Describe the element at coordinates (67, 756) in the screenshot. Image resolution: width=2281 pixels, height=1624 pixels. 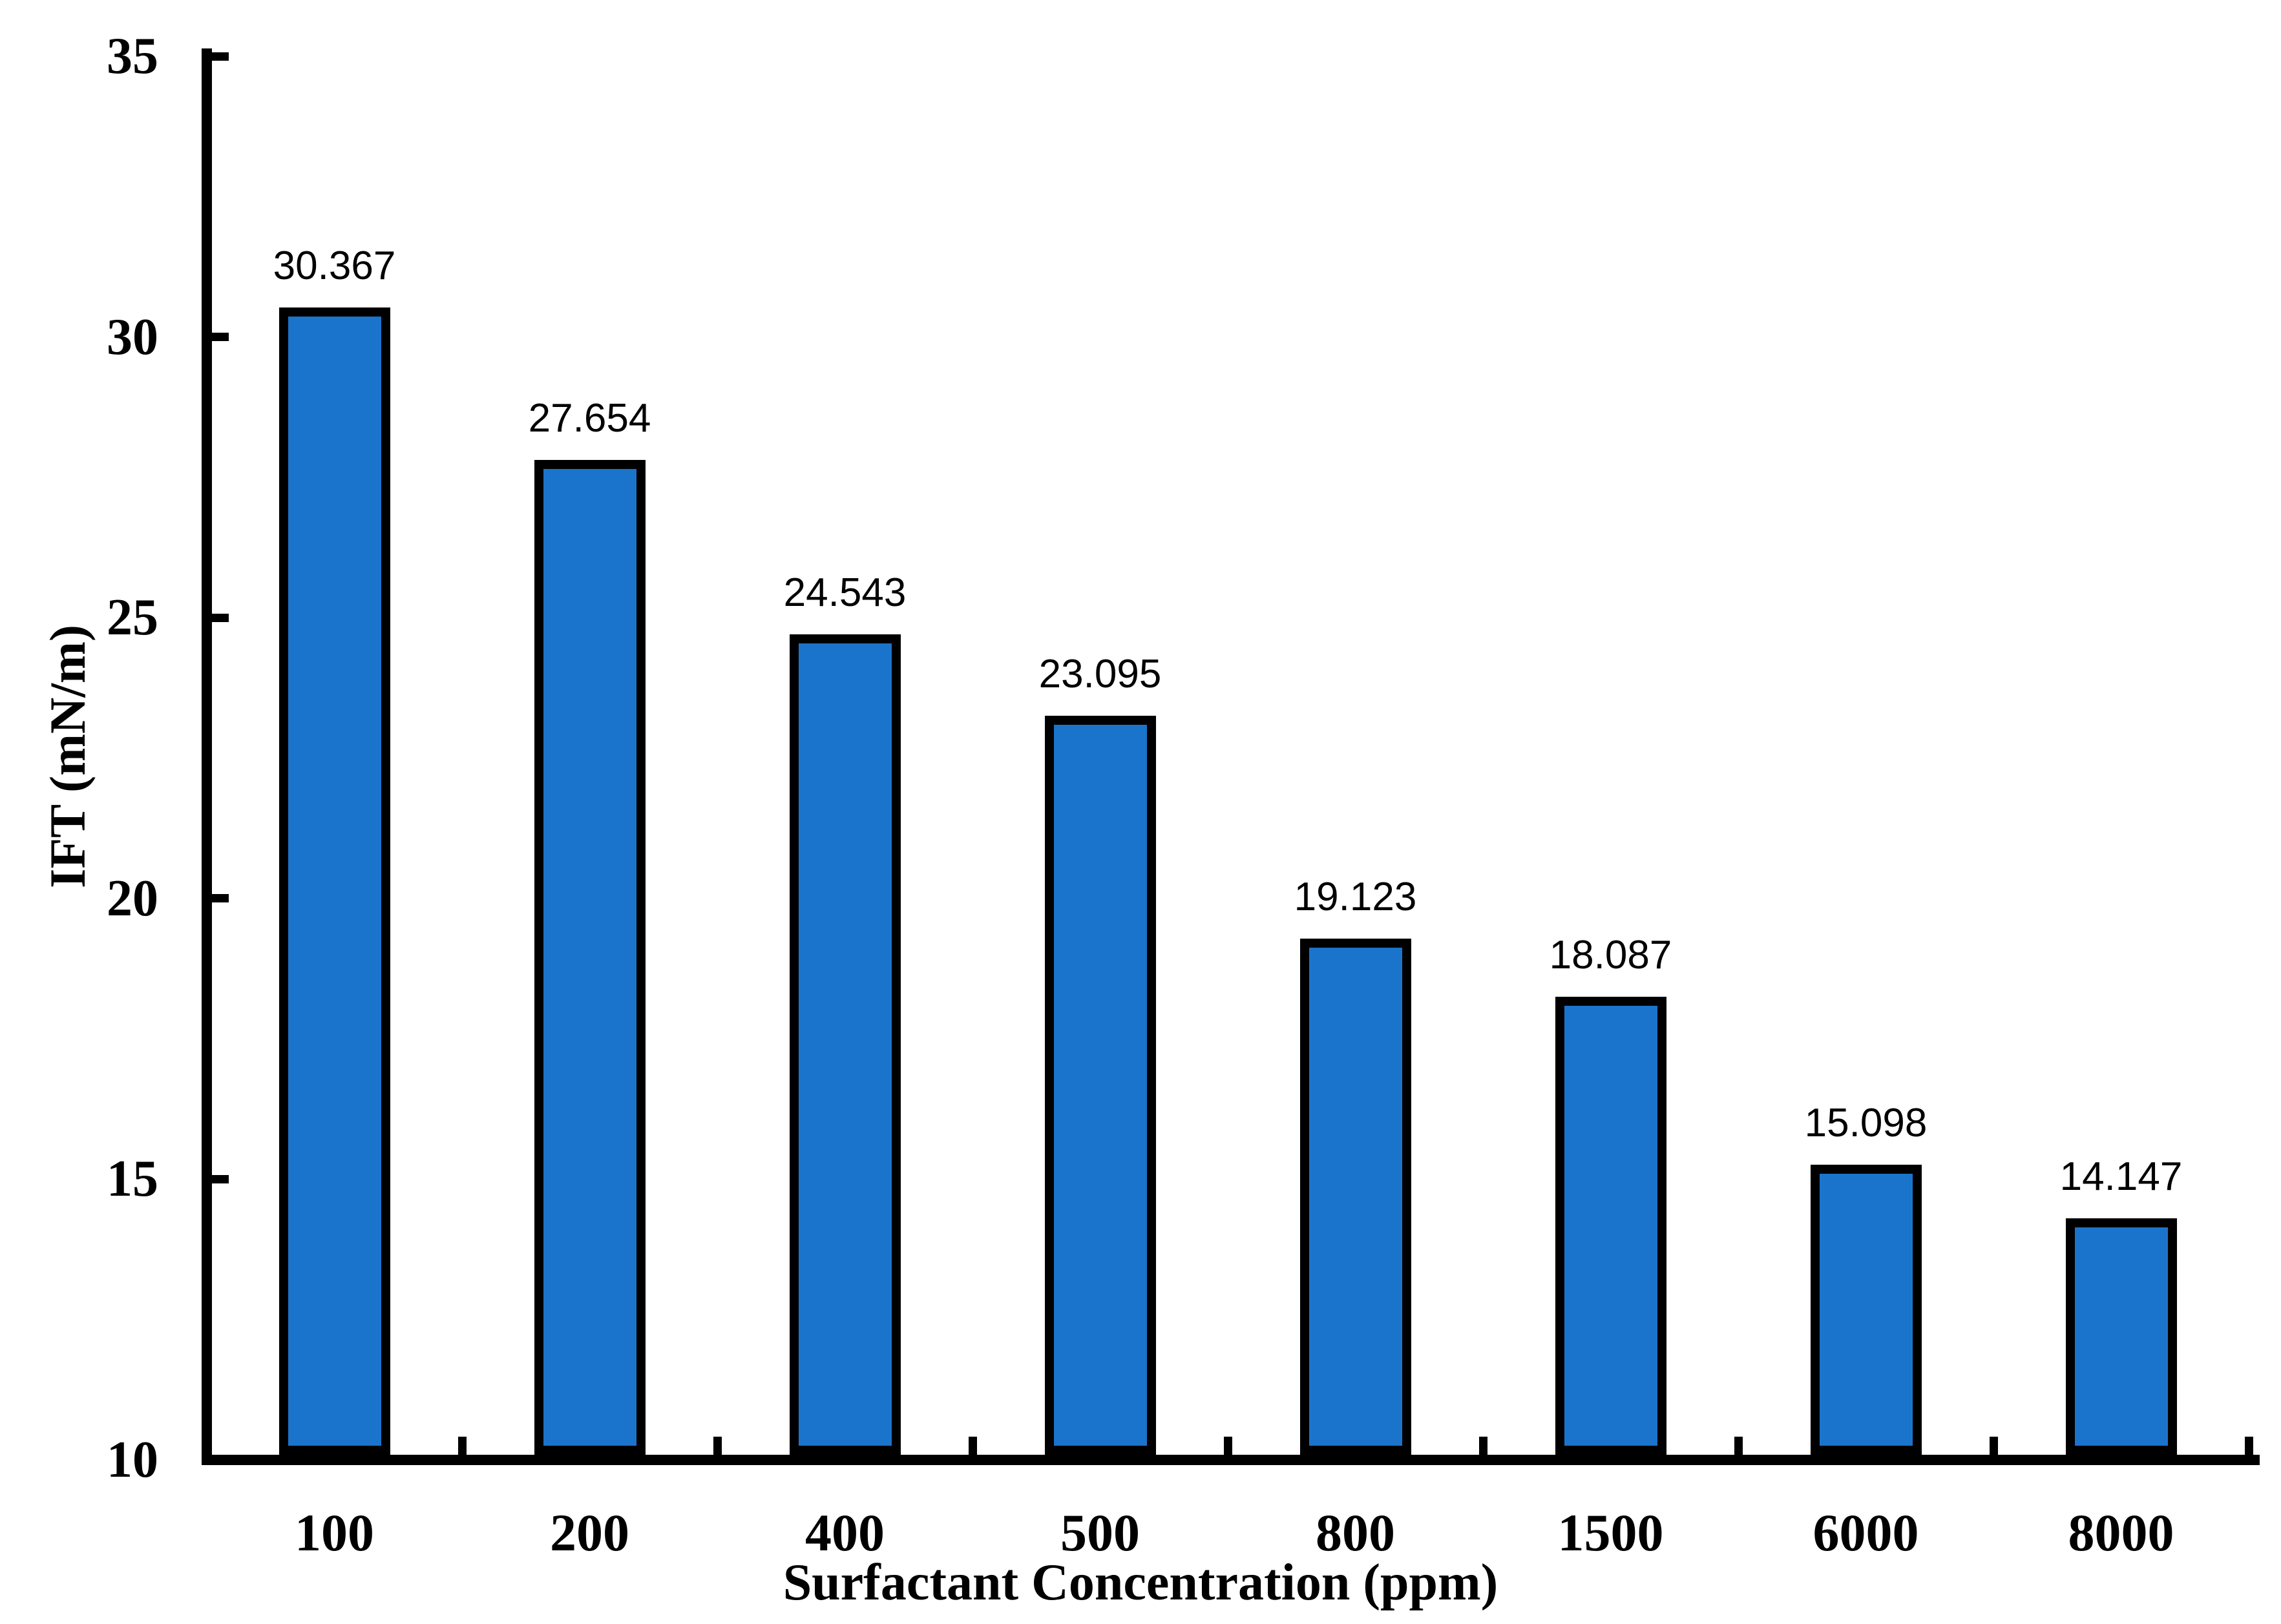
I see `y-axis-title: IFT (mN/m)` at that location.